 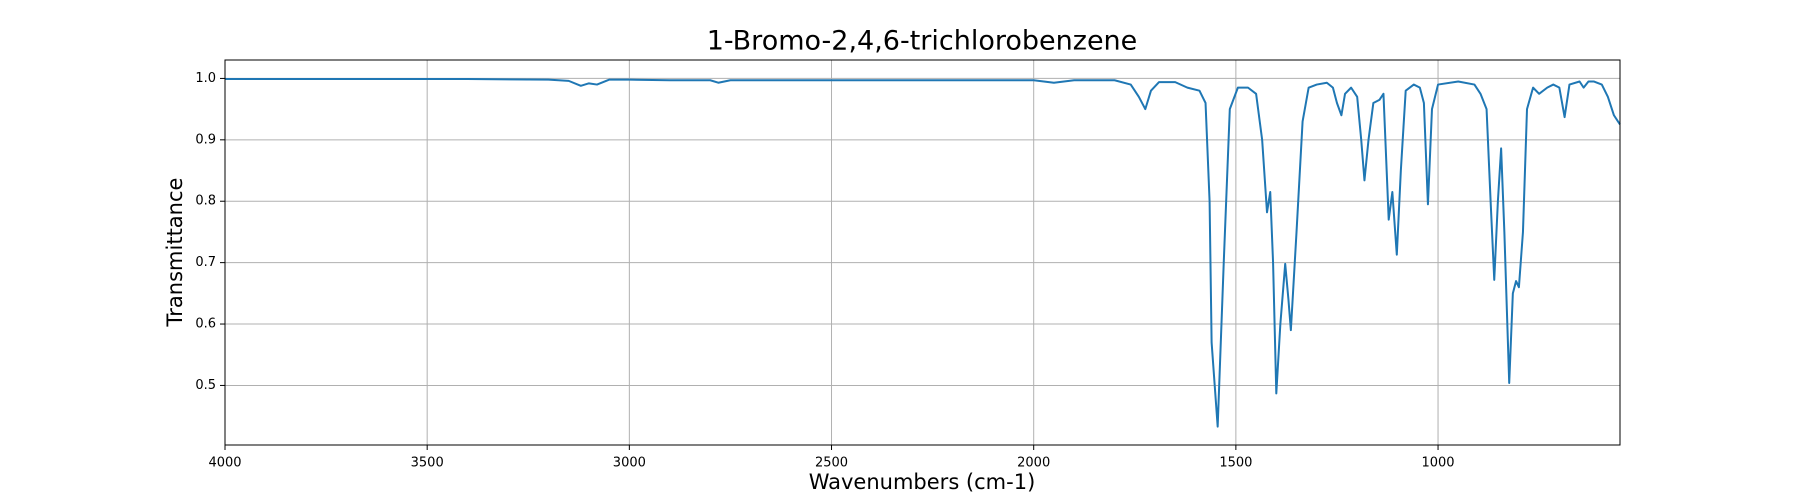 What do you see at coordinates (205, 78) in the screenshot?
I see `y-tick-label: 1.0` at bounding box center [205, 78].